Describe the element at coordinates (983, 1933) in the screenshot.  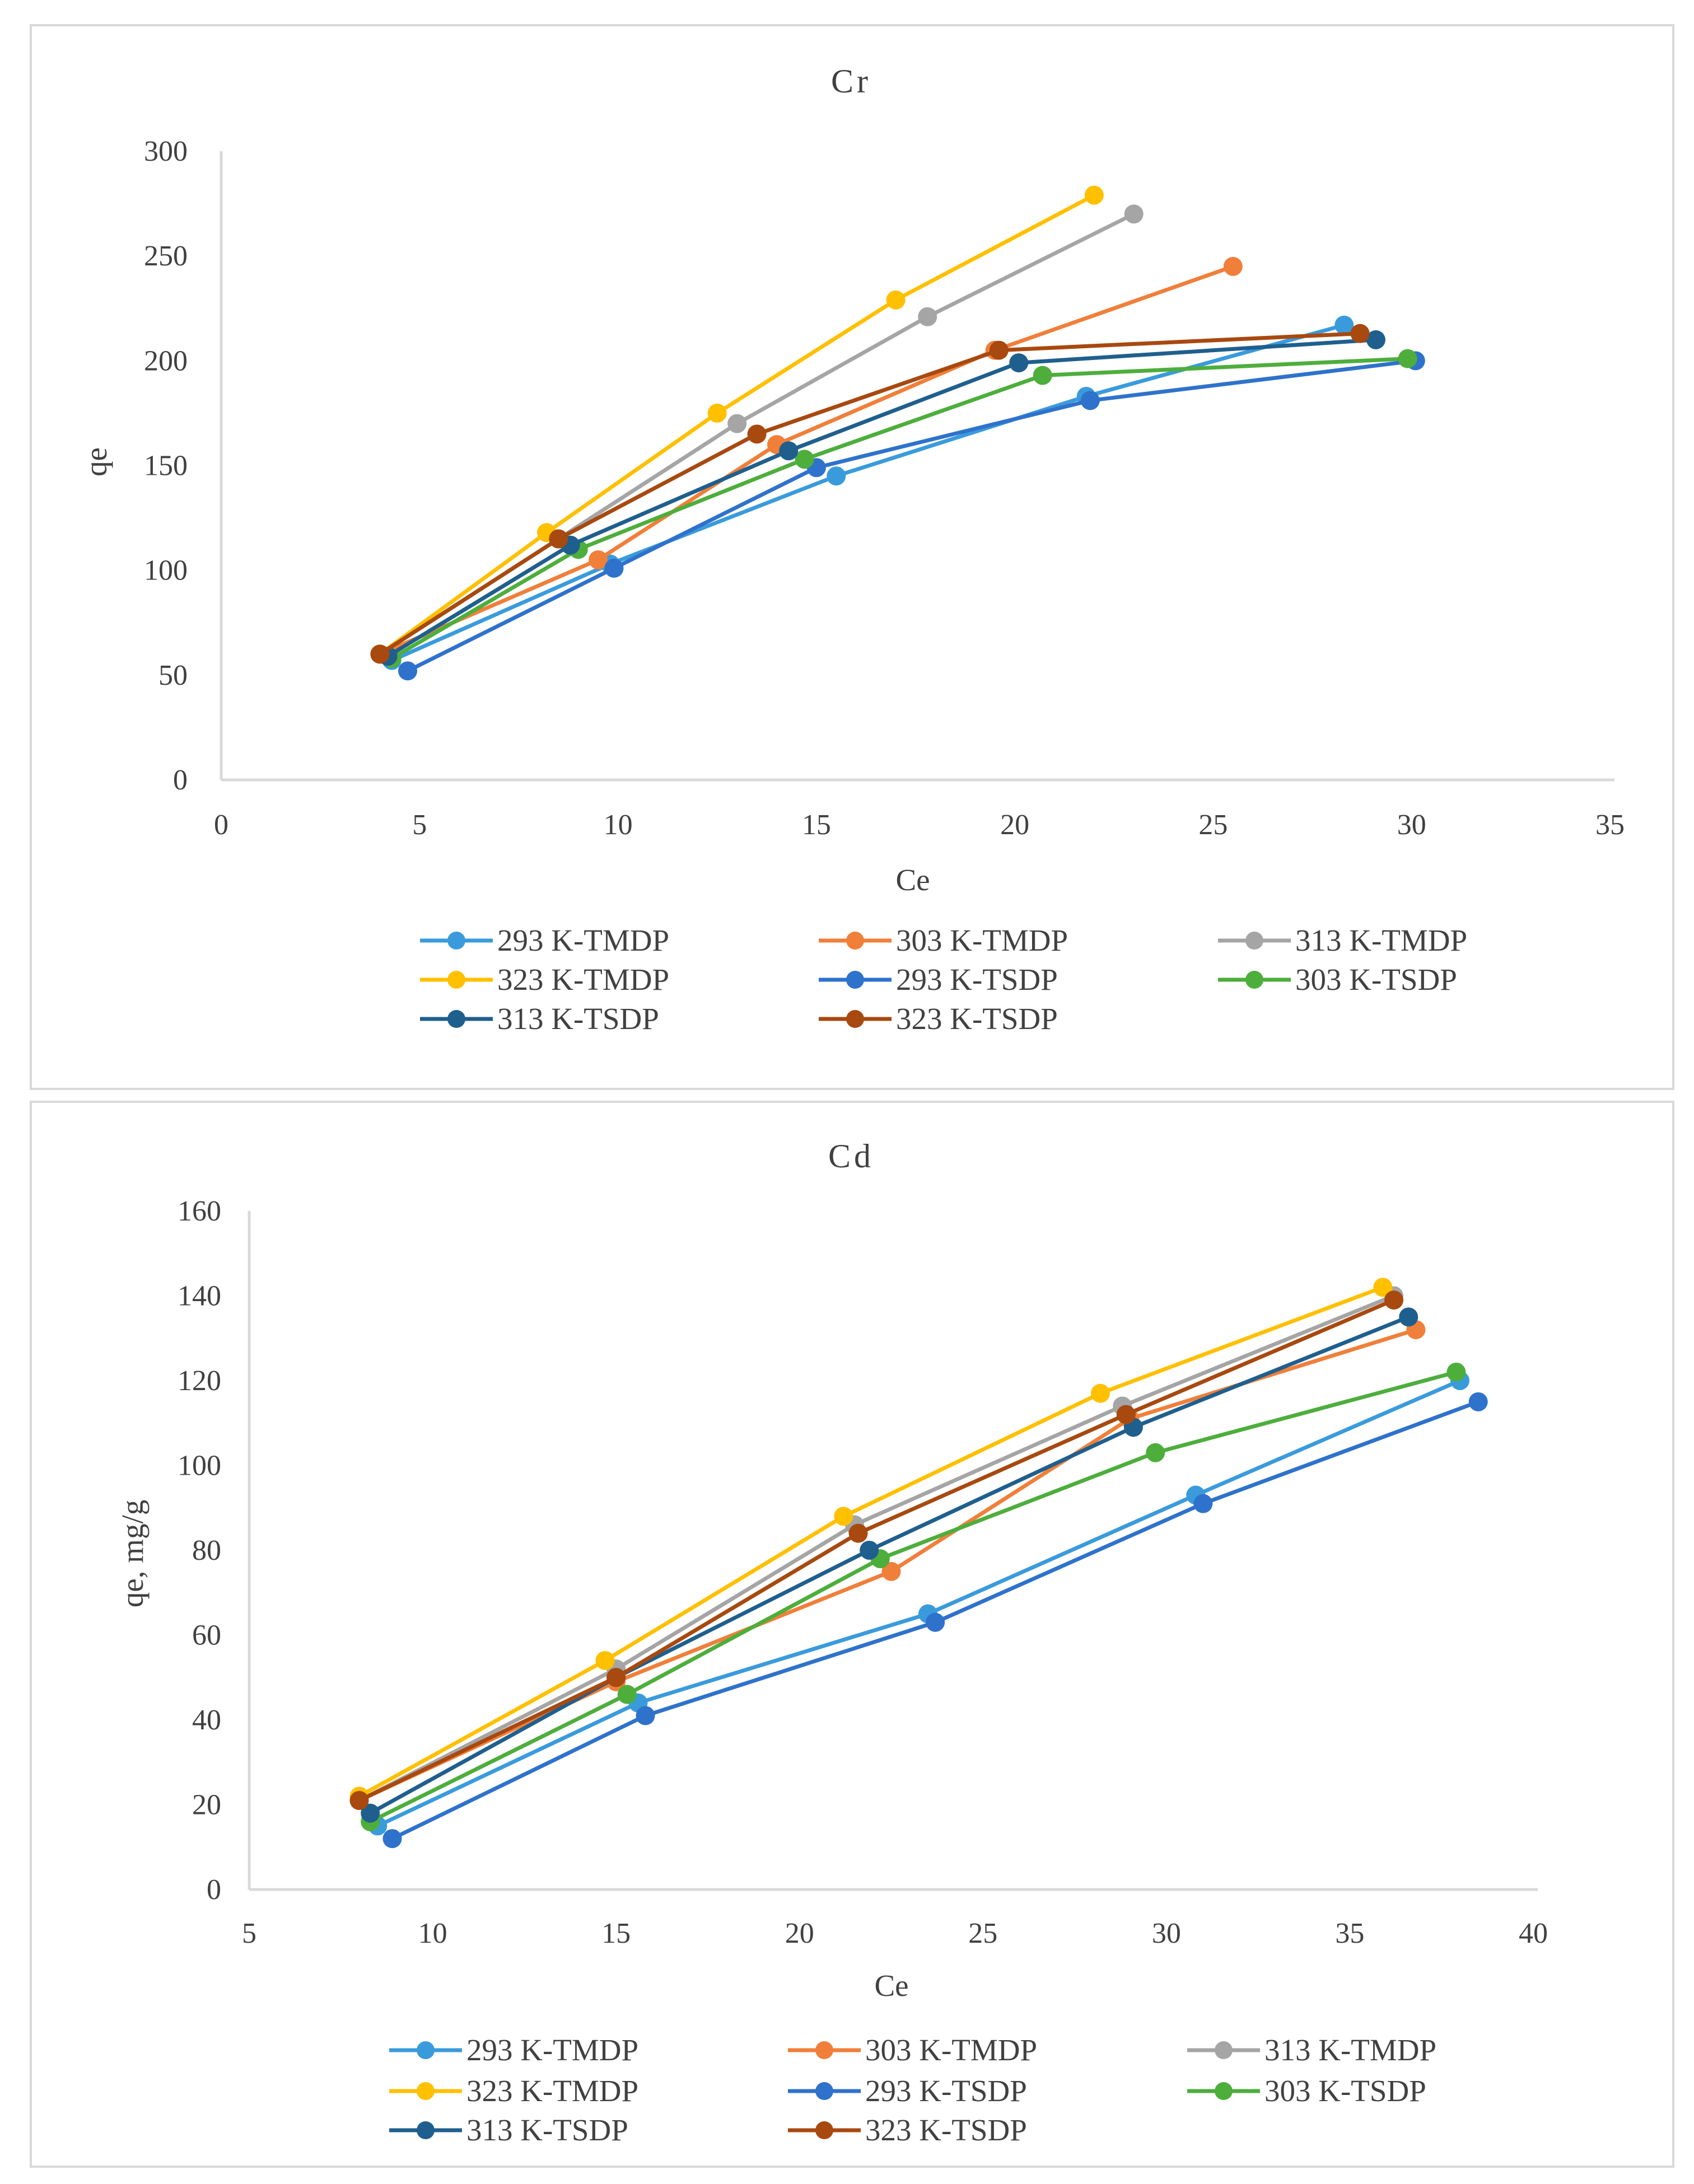
I see `x-tick-label: 25` at that location.